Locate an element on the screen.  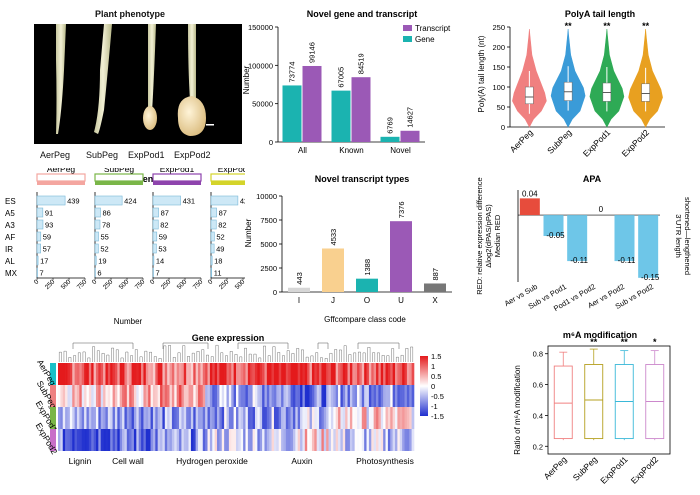
as-group-header is located at coordinates (177, 177).